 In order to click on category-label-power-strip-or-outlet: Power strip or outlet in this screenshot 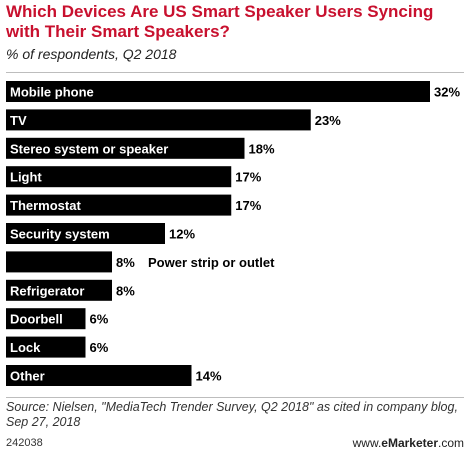, I will do `click(211, 262)`.